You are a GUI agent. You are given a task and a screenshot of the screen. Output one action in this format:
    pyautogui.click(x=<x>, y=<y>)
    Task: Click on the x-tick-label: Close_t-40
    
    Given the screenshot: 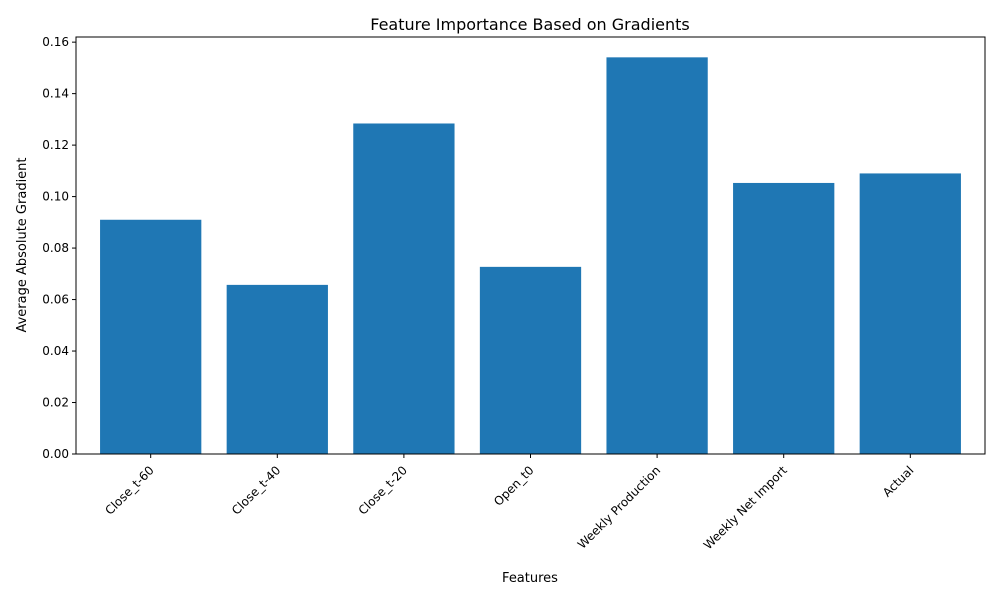 What is the action you would take?
    pyautogui.click(x=256, y=490)
    